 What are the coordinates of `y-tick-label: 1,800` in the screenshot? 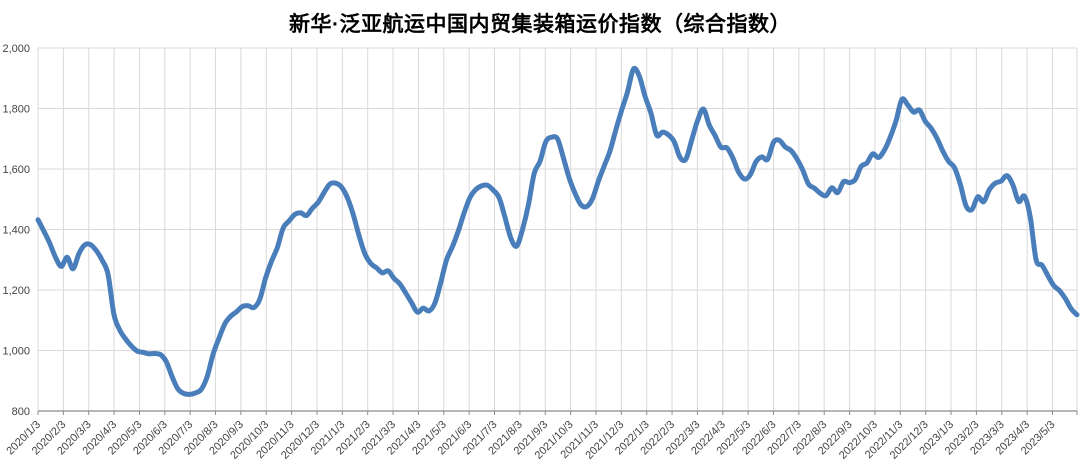 It's located at (16, 110).